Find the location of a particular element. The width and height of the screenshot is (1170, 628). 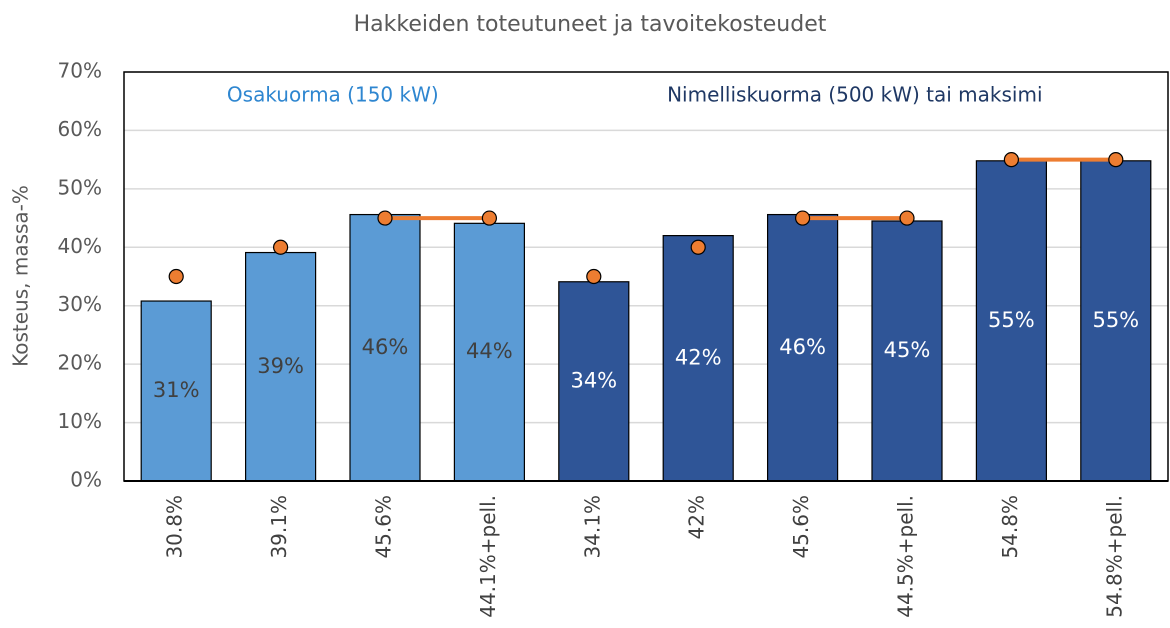

y-tick-label: 50% is located at coordinates (80, 187).